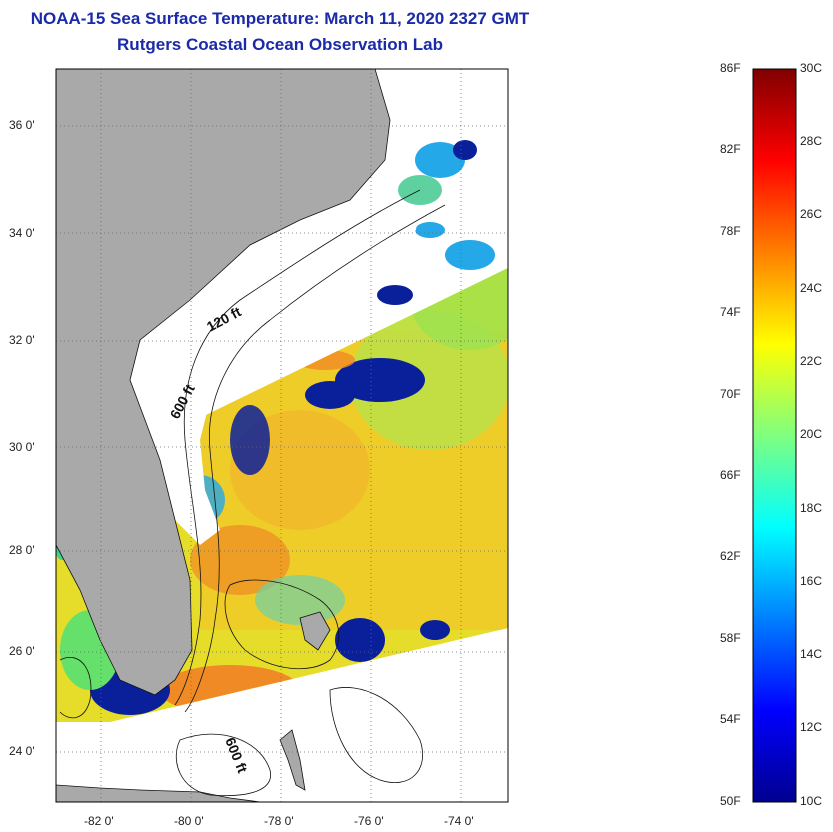 This screenshot has height=832, width=833. I want to click on cb-c-30: 30C, so click(811, 68).